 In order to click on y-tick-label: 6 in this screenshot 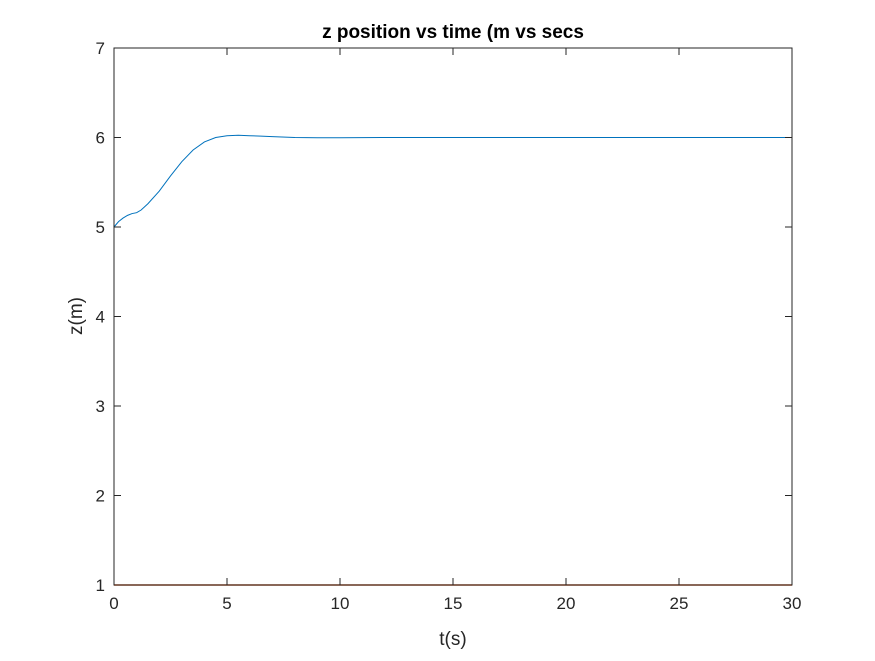, I will do `click(100, 138)`.